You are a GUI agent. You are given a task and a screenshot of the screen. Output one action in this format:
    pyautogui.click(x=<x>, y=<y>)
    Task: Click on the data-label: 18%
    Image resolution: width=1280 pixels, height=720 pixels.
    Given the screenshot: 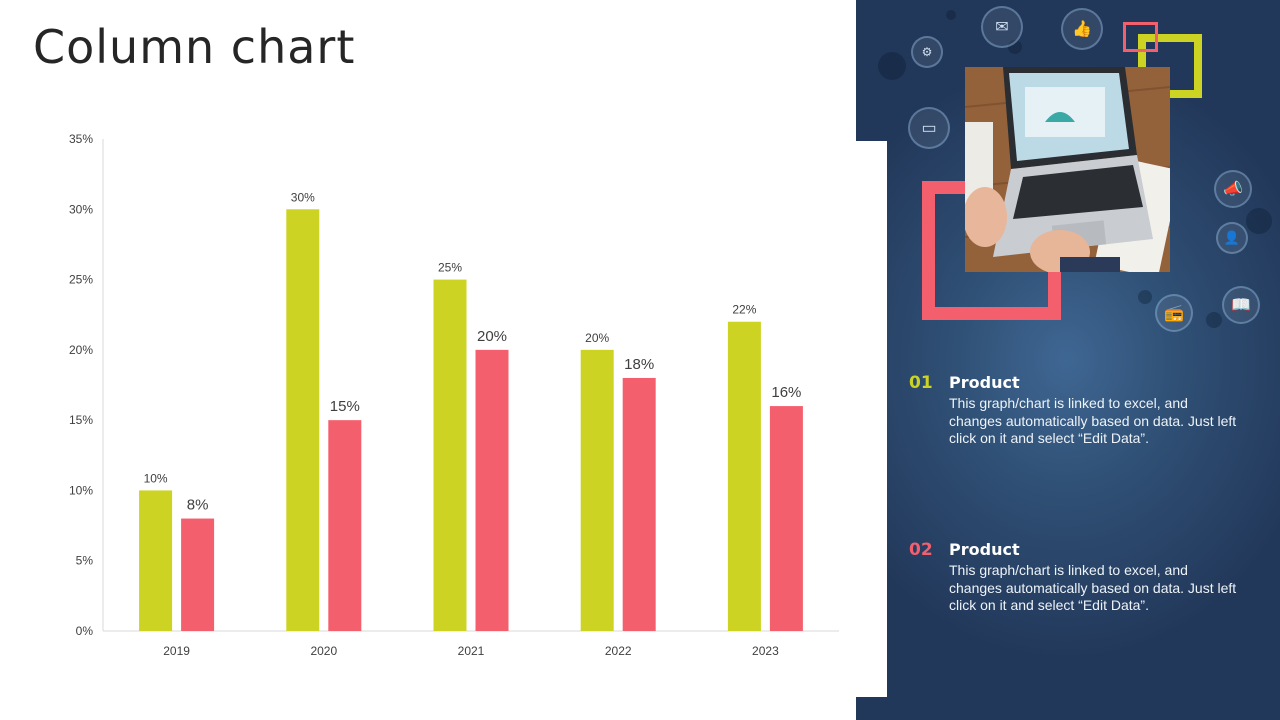 What is the action you would take?
    pyautogui.click(x=639, y=364)
    